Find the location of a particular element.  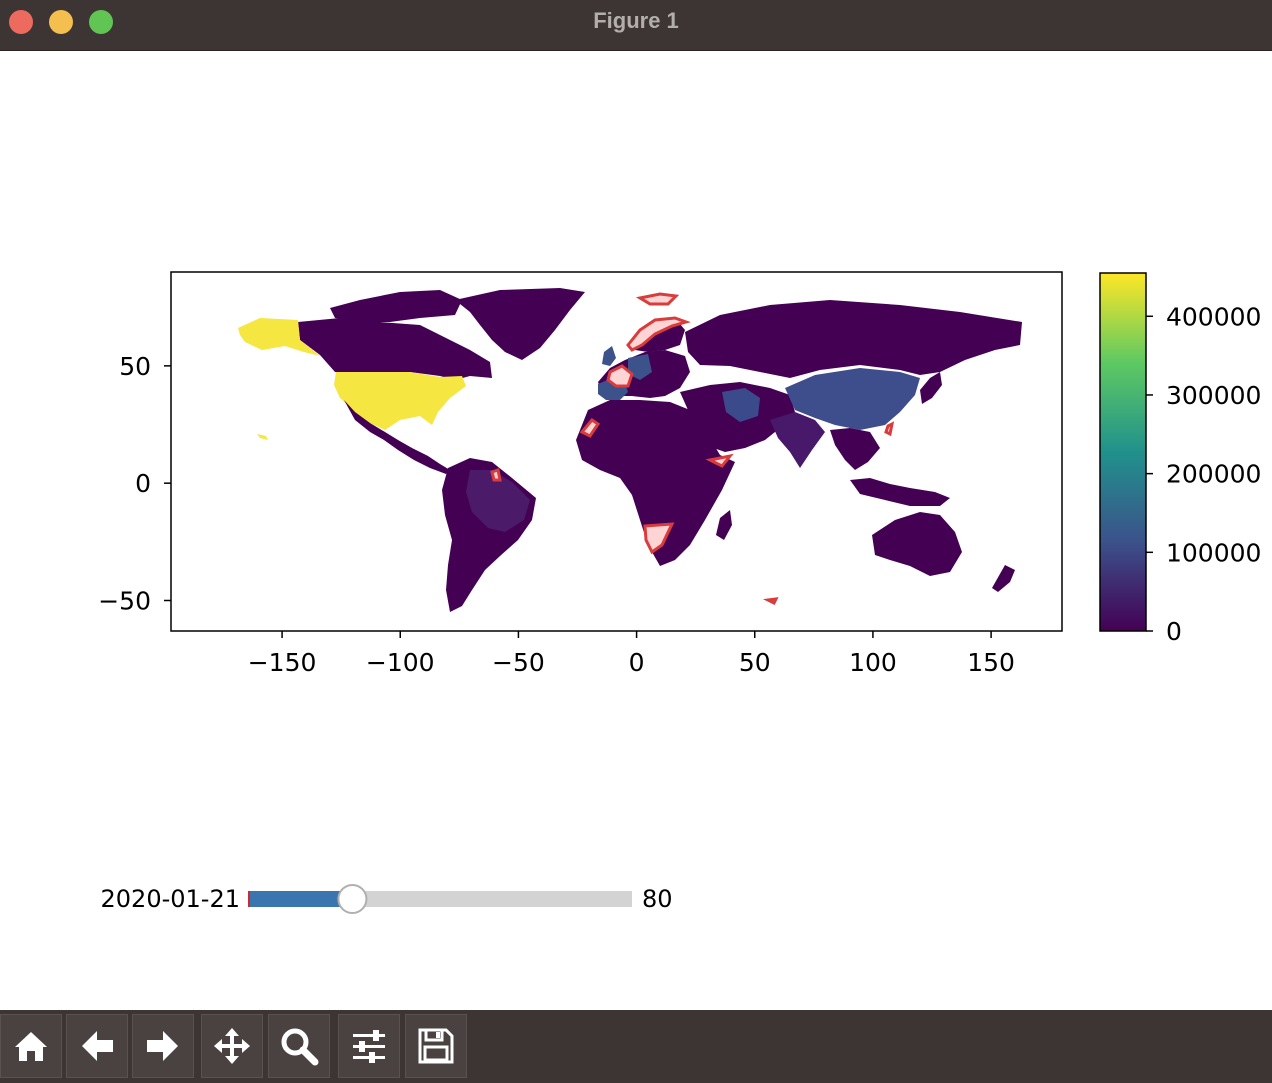

slider-label: 2020-01-21 is located at coordinates (170, 899).